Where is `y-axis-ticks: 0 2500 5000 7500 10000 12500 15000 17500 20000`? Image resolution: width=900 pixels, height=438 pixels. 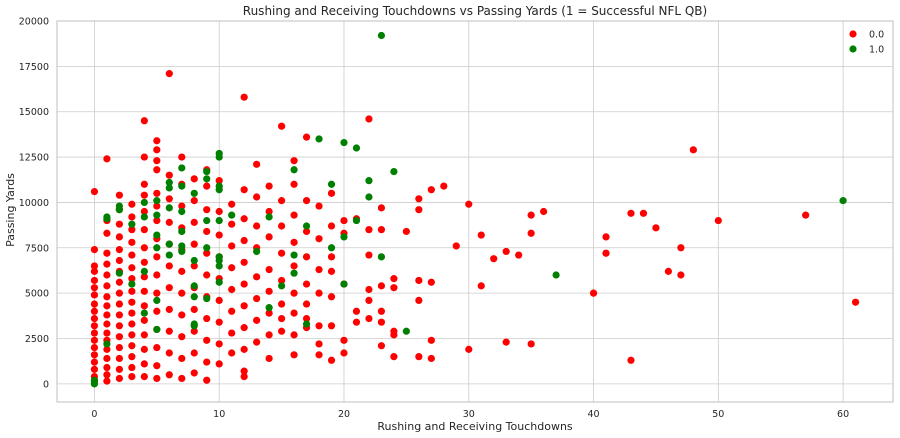
y-axis-ticks: 0 2500 5000 7500 10000 12500 15000 17500 20000 is located at coordinates (34, 204).